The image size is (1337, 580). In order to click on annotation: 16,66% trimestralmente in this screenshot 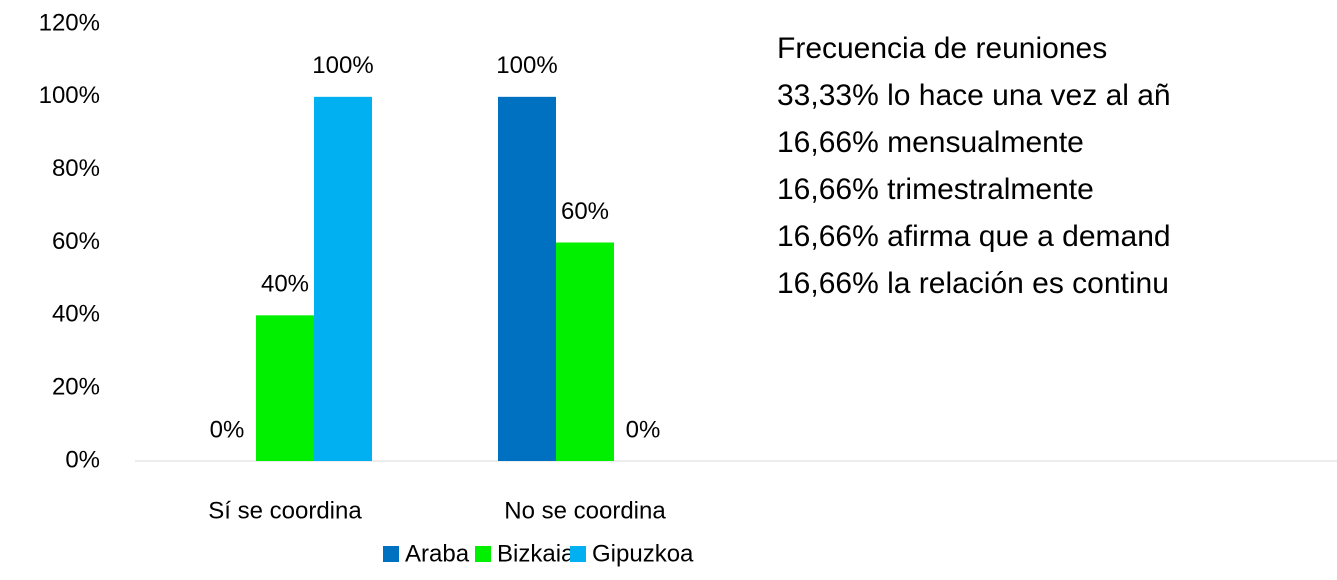, I will do `click(935, 189)`.